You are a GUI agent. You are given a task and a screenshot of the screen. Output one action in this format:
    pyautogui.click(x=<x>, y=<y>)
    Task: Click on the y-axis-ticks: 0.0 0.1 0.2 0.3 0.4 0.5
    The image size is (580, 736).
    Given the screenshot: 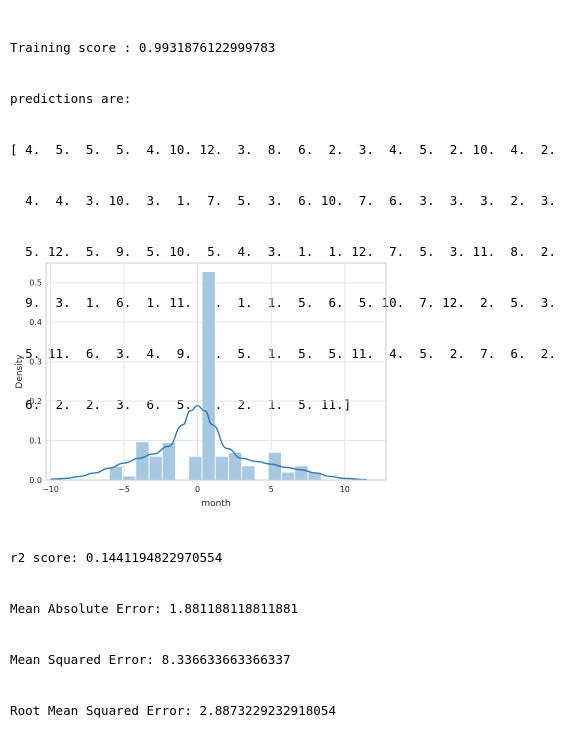 What is the action you would take?
    pyautogui.click(x=35, y=382)
    